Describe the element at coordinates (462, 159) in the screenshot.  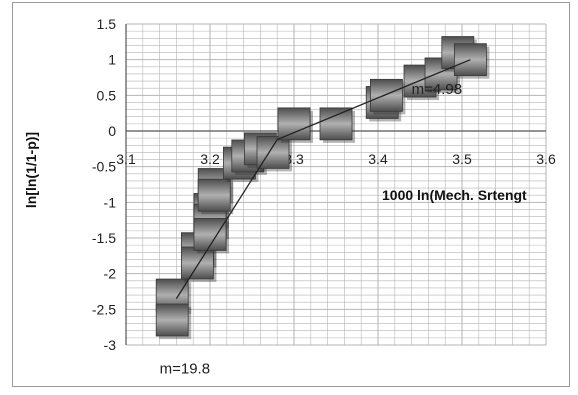
I see `x-tick-label: 3.5` at that location.